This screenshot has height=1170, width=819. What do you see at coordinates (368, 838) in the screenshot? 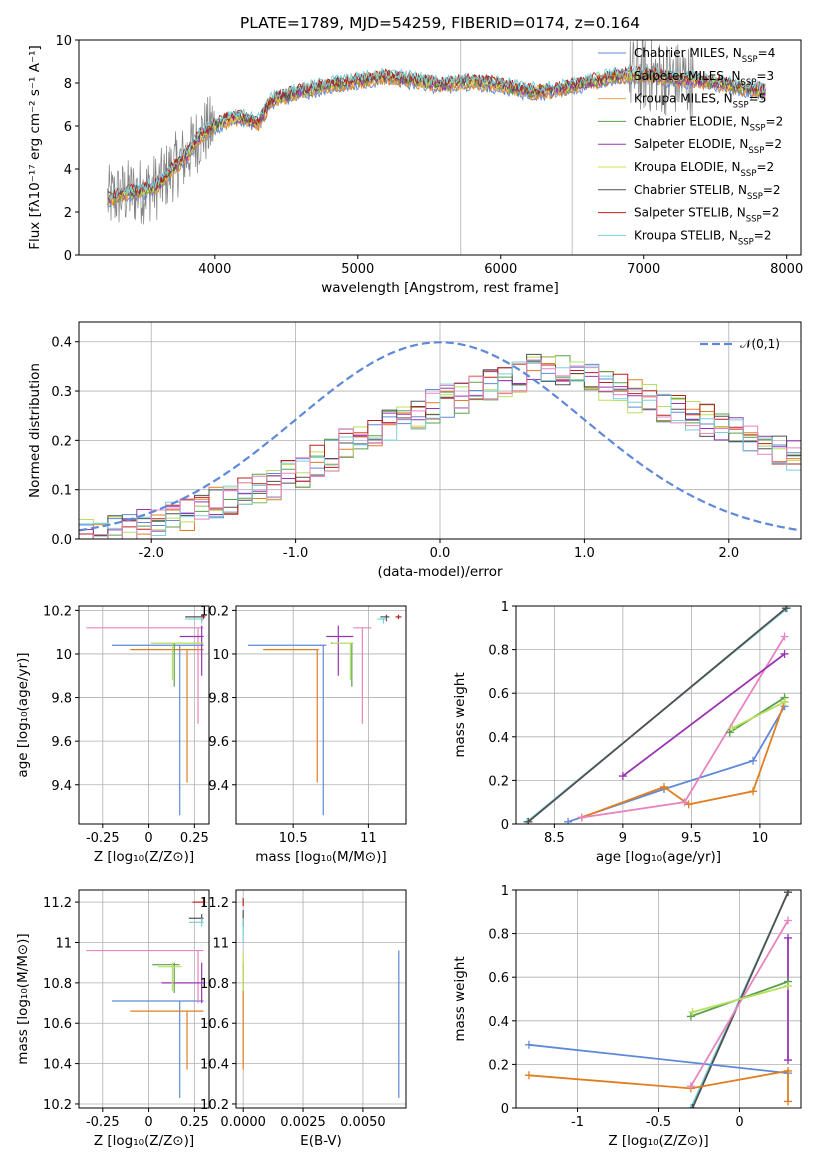
I see `x-tick-label: 11` at bounding box center [368, 838].